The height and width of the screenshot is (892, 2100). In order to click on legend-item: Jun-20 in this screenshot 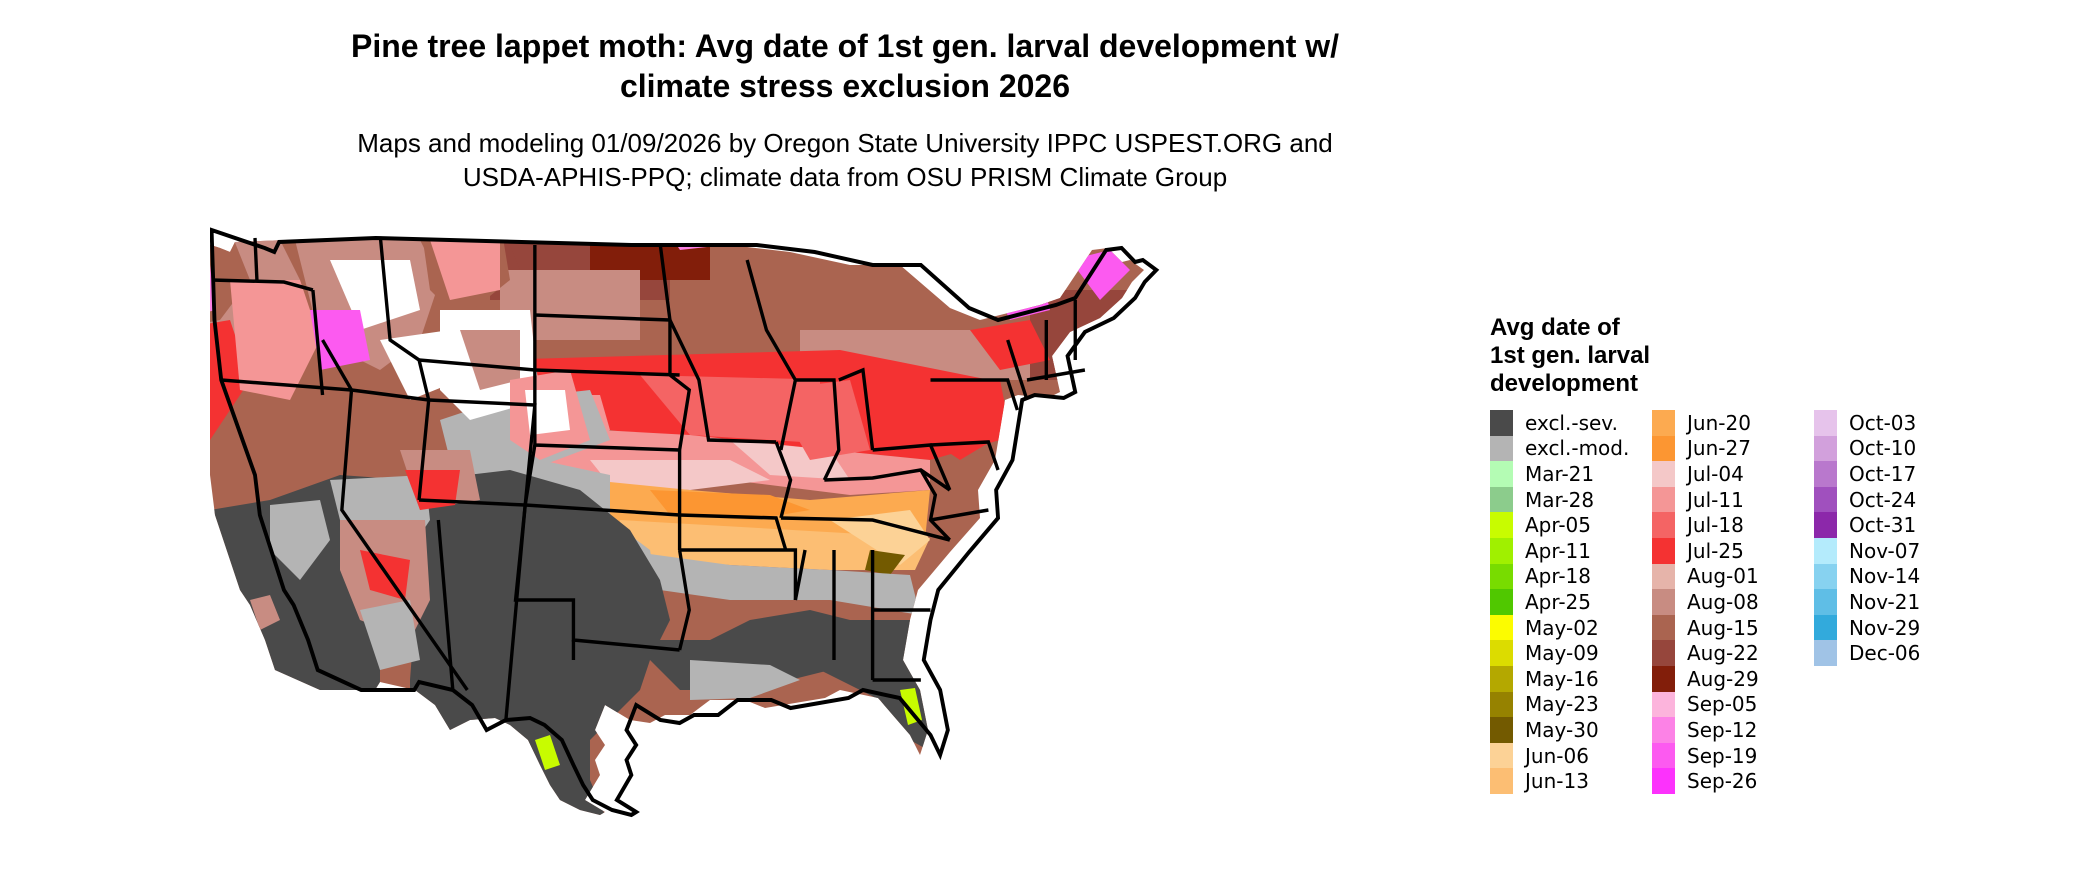, I will do `click(1733, 423)`.